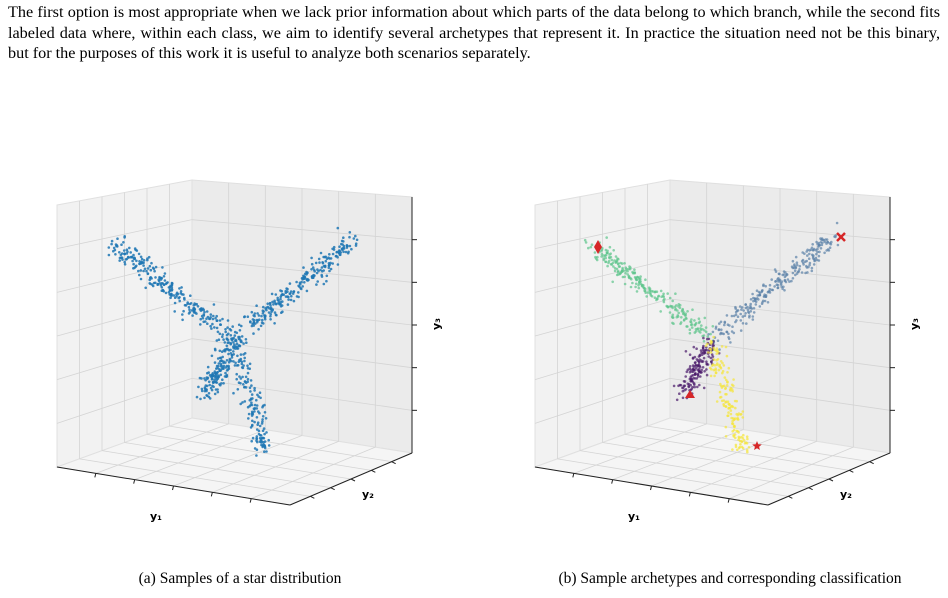  I want to click on z-axis-label: y₃, so click(914, 324).